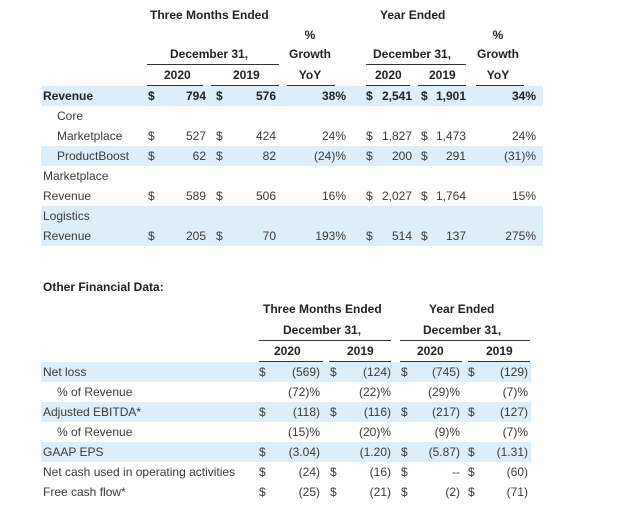 The height and width of the screenshot is (520, 641). I want to click on header-yoy-2: YoY, so click(498, 75).